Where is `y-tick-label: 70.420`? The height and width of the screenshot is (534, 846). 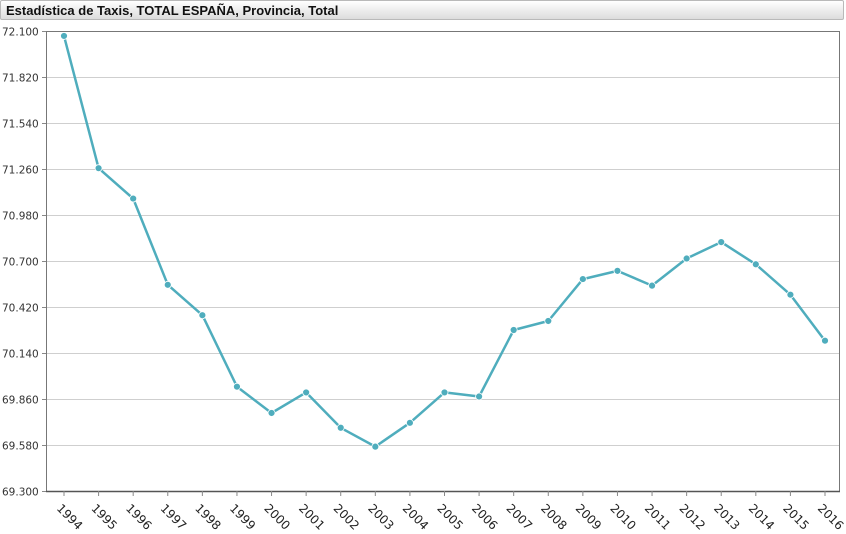 y-tick-label: 70.420 is located at coordinates (20, 309).